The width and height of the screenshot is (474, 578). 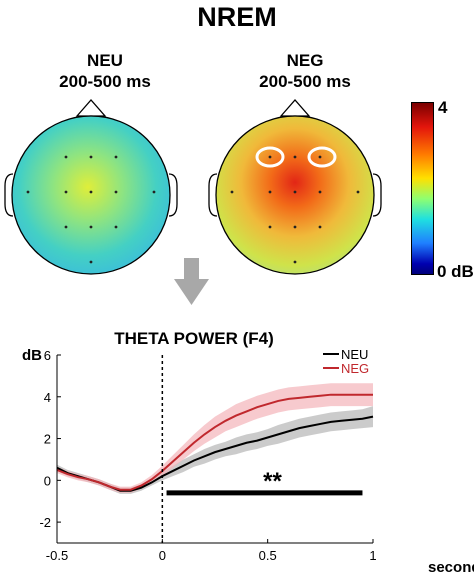 I want to click on neu-head-map, so click(x=91, y=187).